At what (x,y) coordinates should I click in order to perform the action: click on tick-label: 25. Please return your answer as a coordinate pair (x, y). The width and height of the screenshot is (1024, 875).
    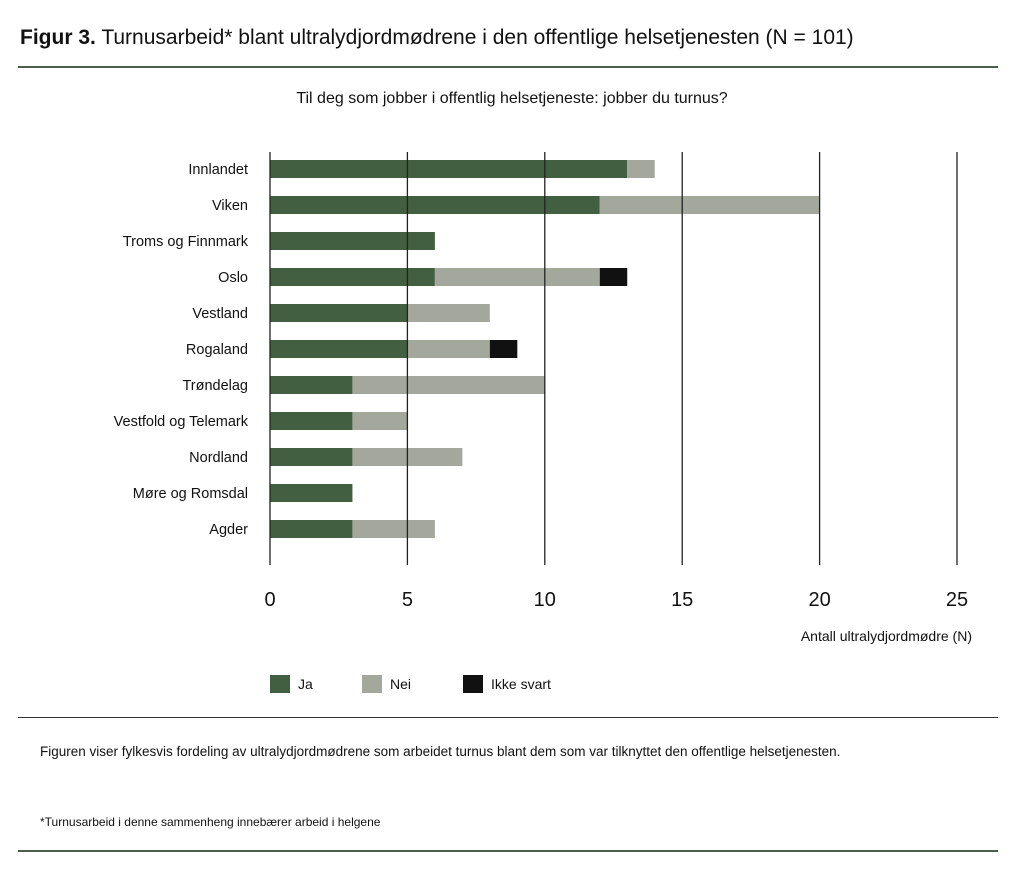
    Looking at the image, I should click on (957, 600).